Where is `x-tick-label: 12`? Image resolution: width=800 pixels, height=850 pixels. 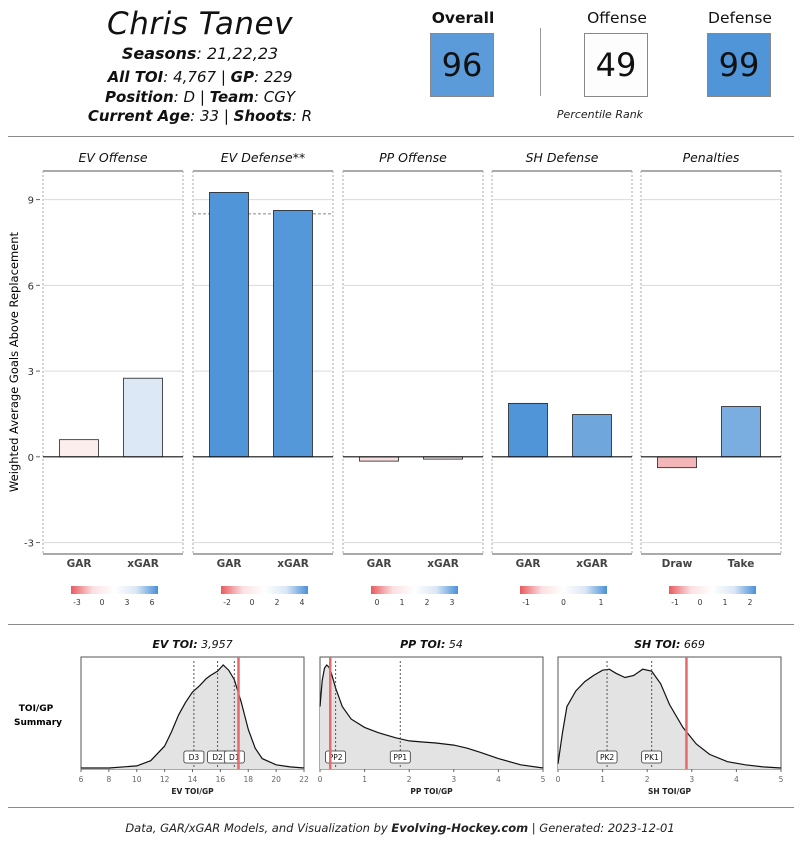
x-tick-label: 12 is located at coordinates (165, 779).